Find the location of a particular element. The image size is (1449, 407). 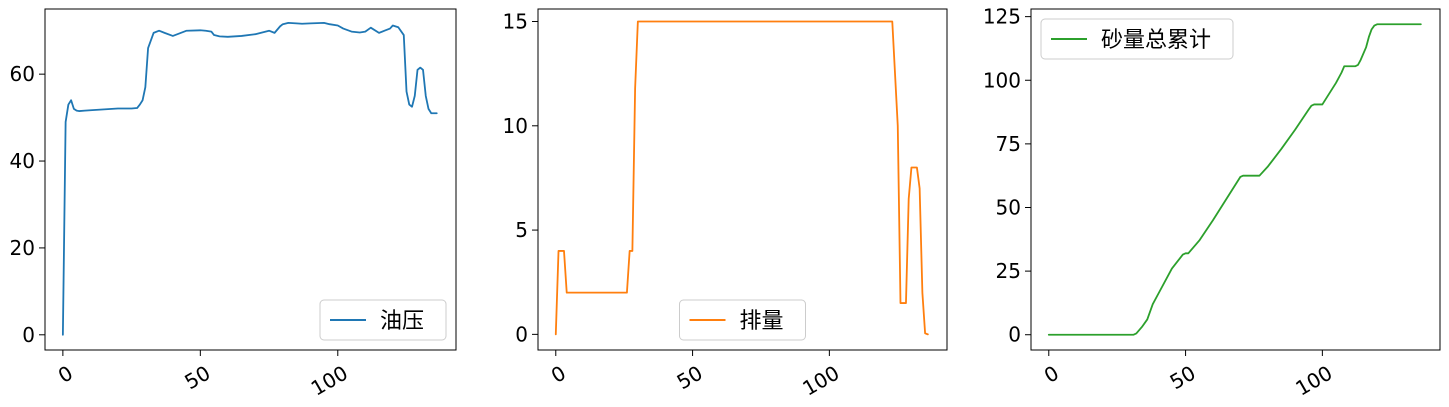

legend-label: 砂量总累计 is located at coordinates (1156, 40).